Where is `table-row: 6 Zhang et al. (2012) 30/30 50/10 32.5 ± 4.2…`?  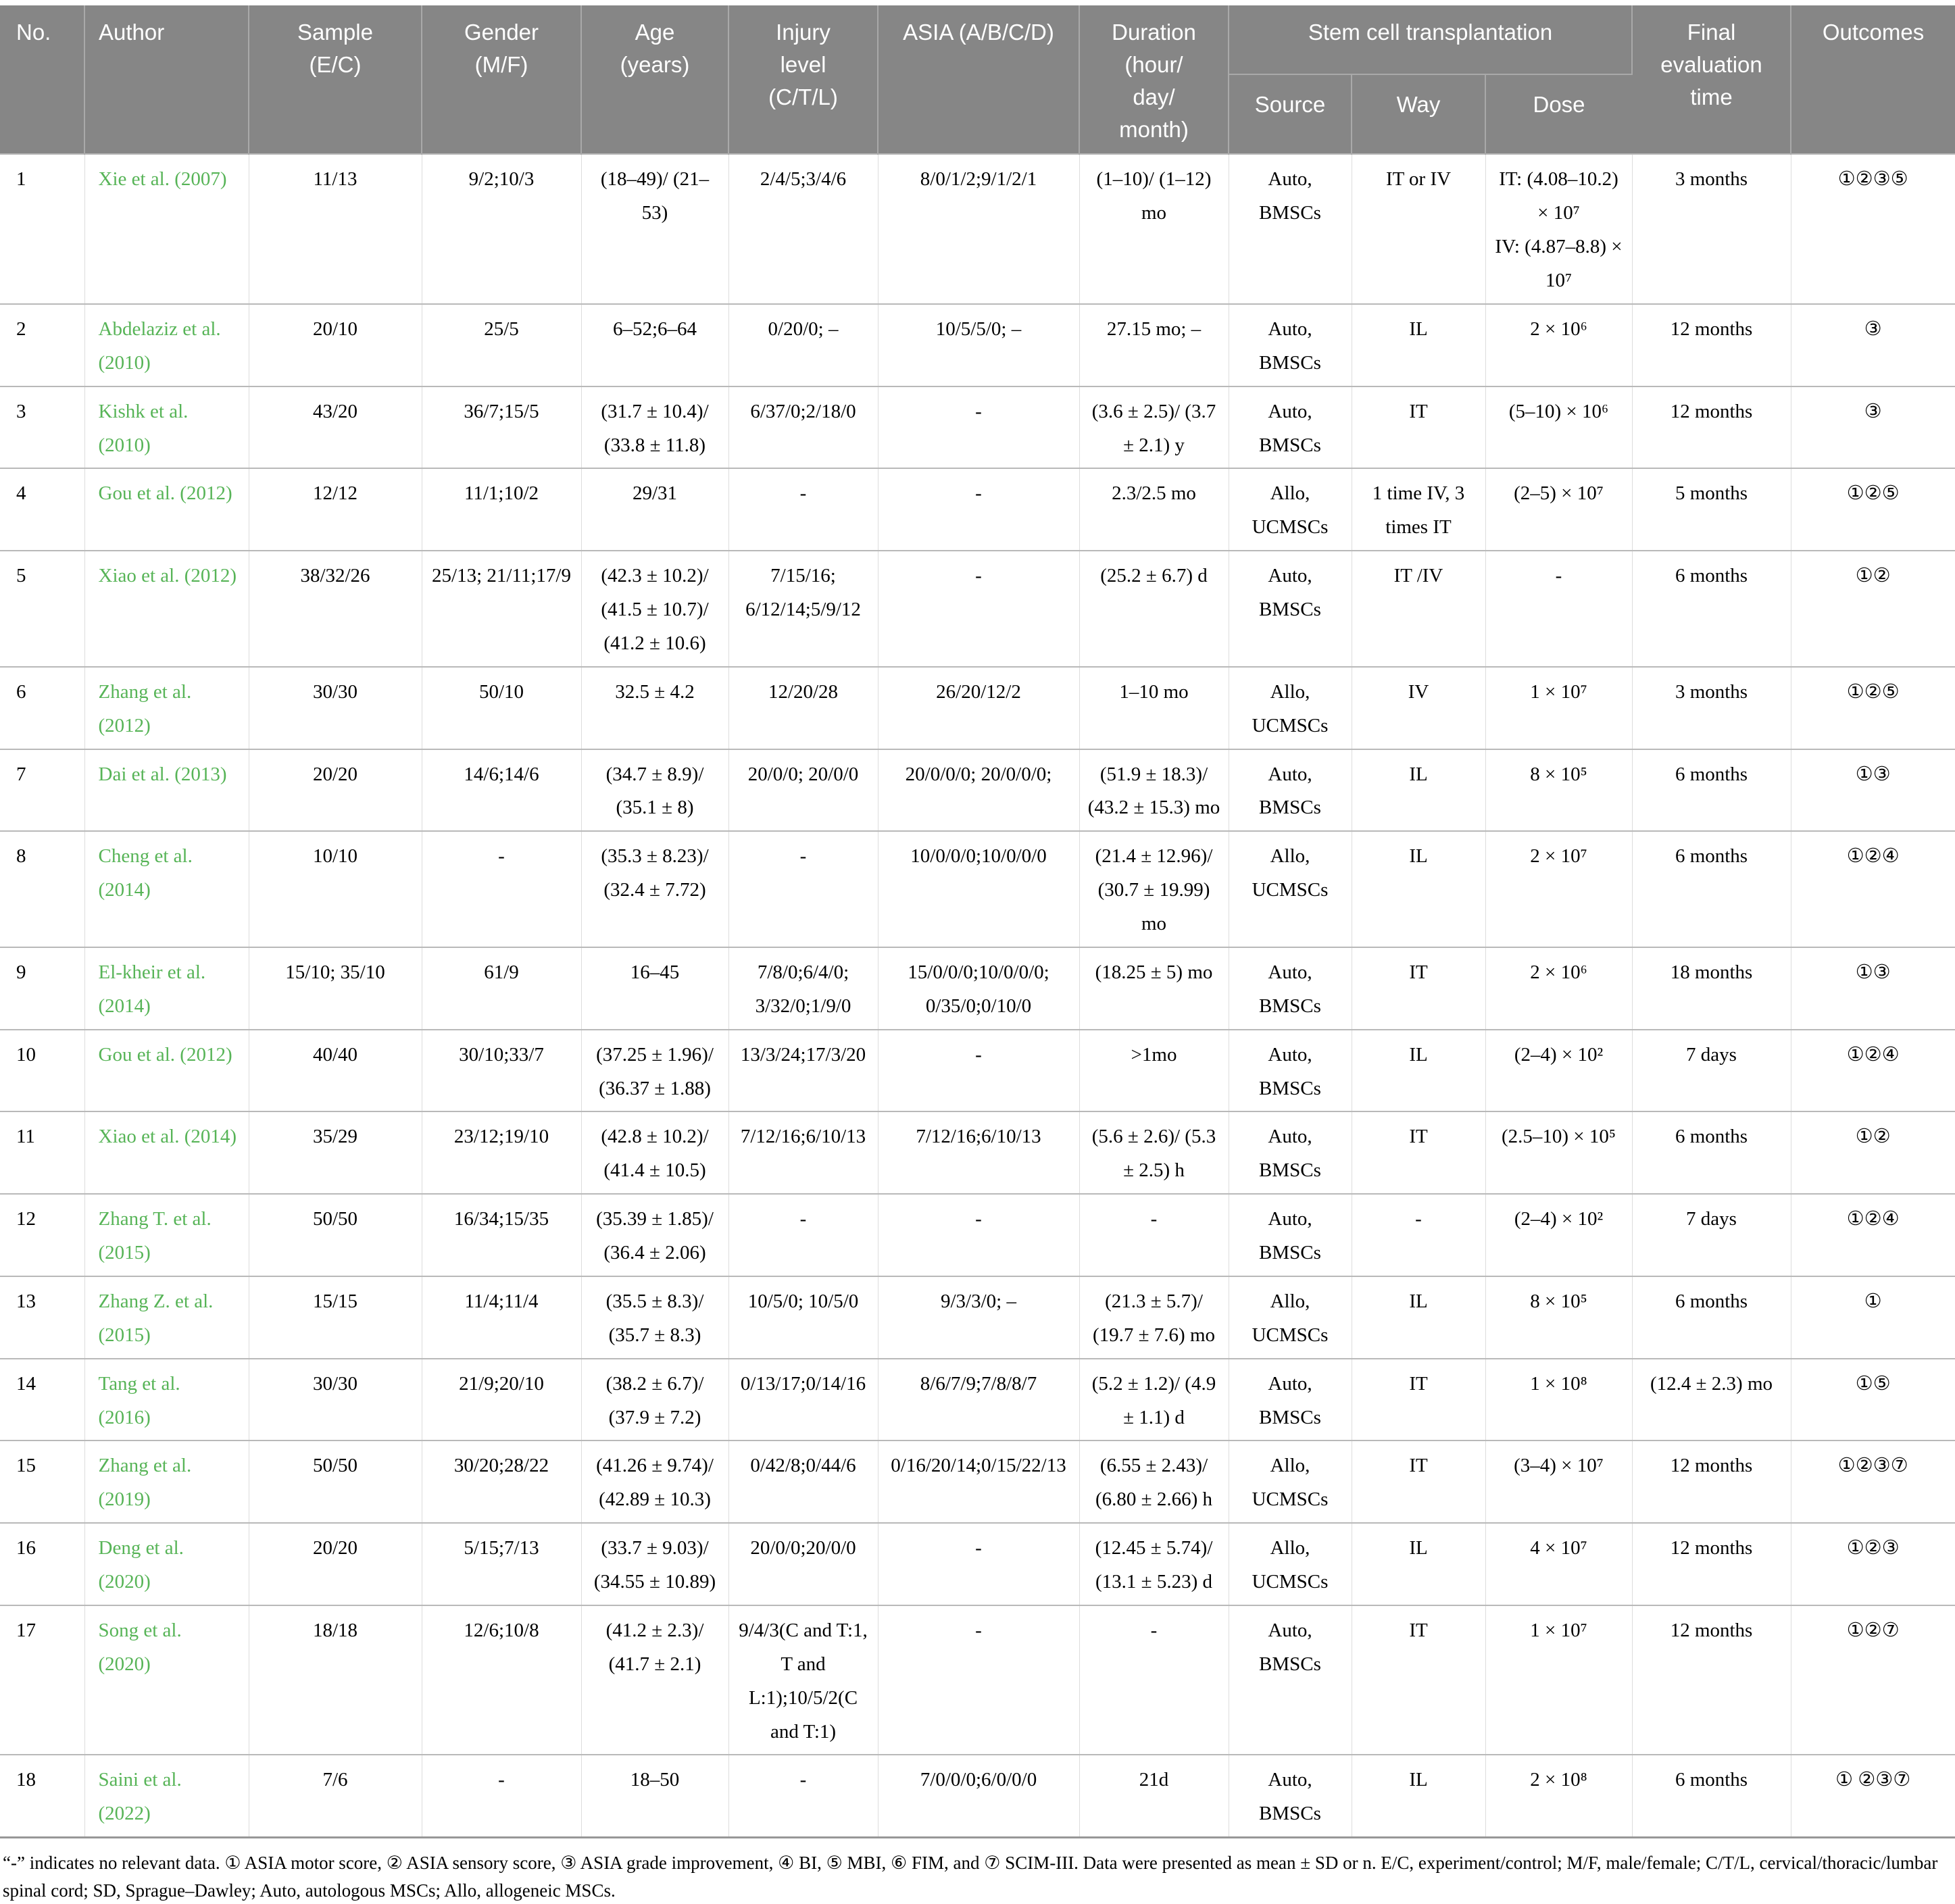 table-row: 6 Zhang et al. (2012) 30/30 50/10 32.5 ± 4.2… is located at coordinates (977, 707).